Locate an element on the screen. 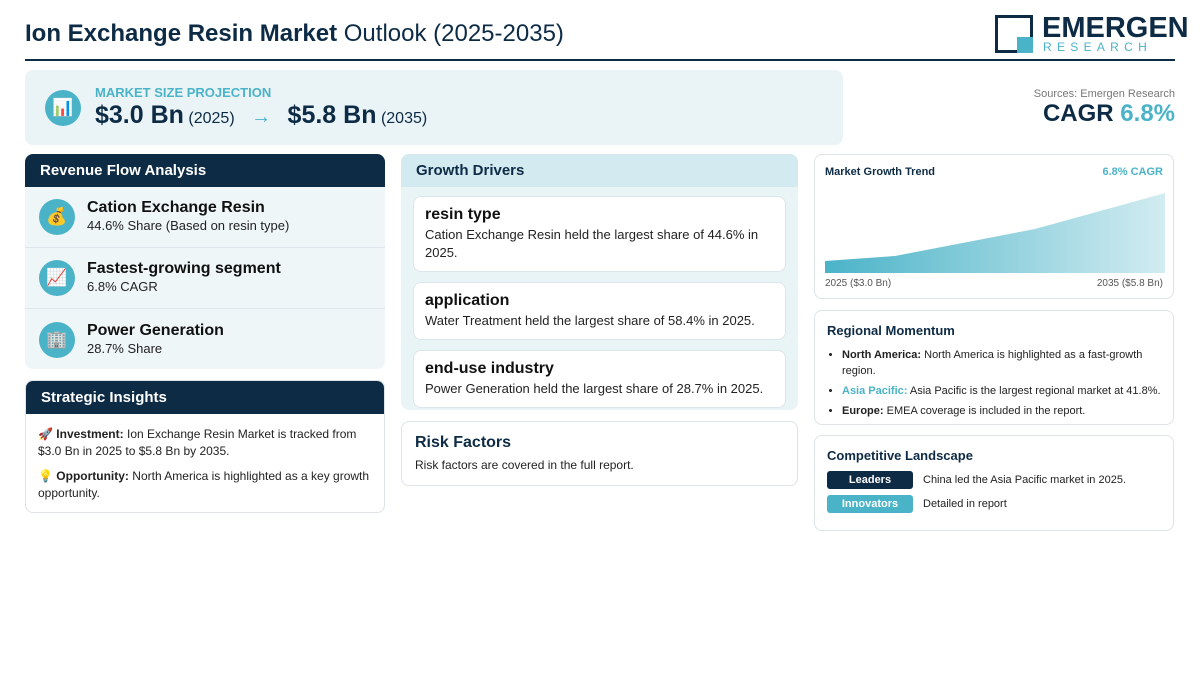  title-rest: Outlook (2025-2035) is located at coordinates (453, 33).